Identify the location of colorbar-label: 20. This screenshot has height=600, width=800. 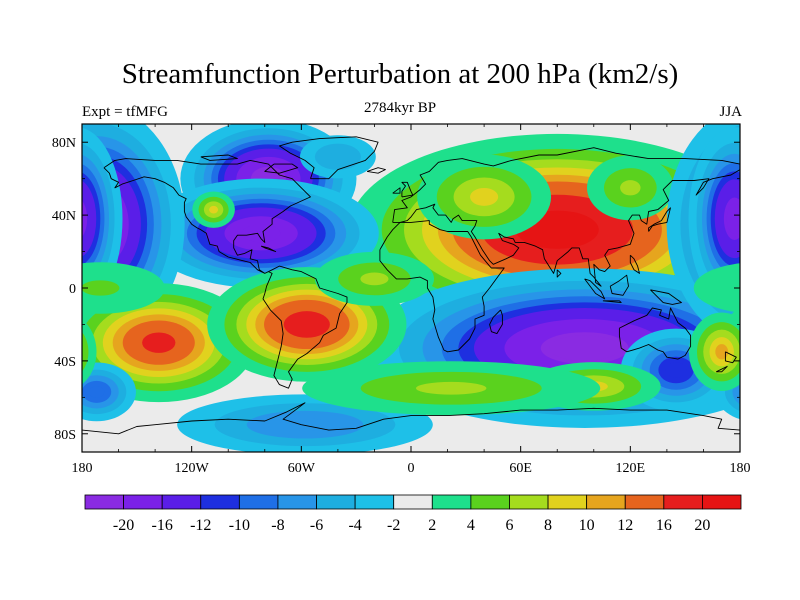
(702, 525).